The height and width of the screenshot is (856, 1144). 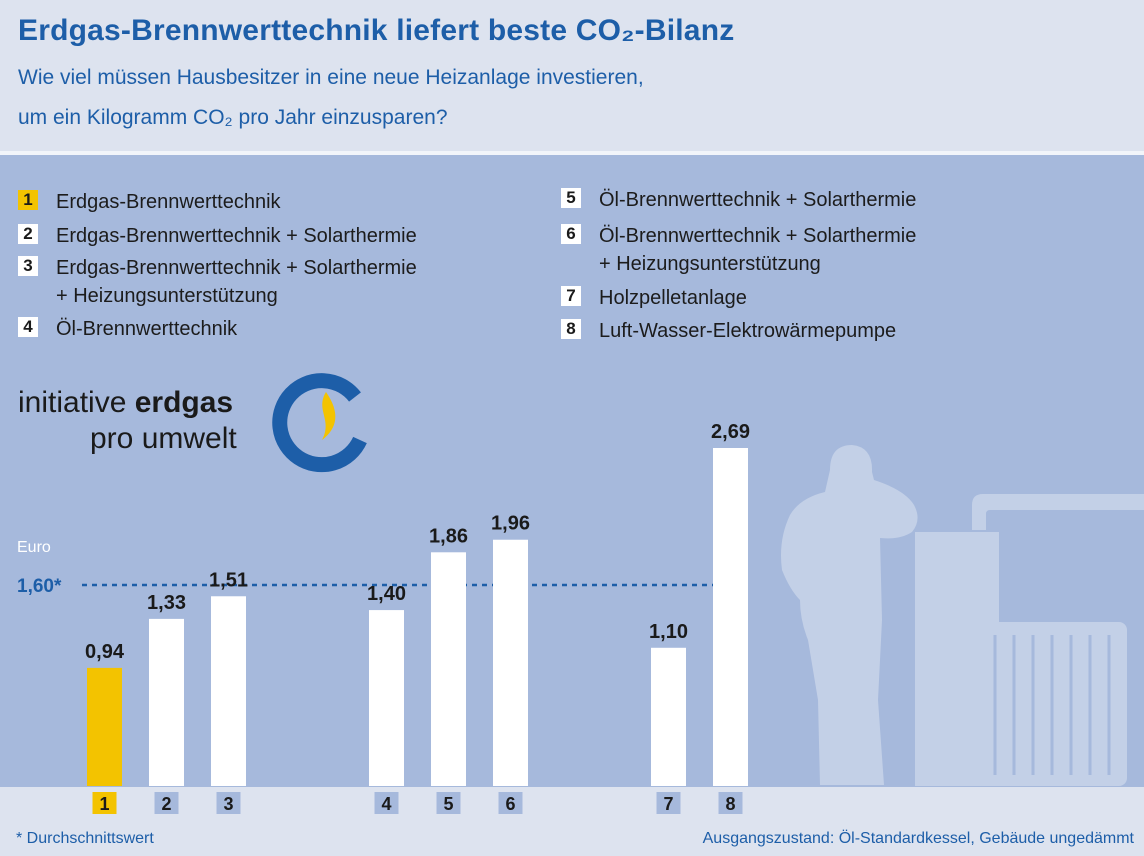 I want to click on bar-value-label-3: 1,51, so click(x=228, y=580).